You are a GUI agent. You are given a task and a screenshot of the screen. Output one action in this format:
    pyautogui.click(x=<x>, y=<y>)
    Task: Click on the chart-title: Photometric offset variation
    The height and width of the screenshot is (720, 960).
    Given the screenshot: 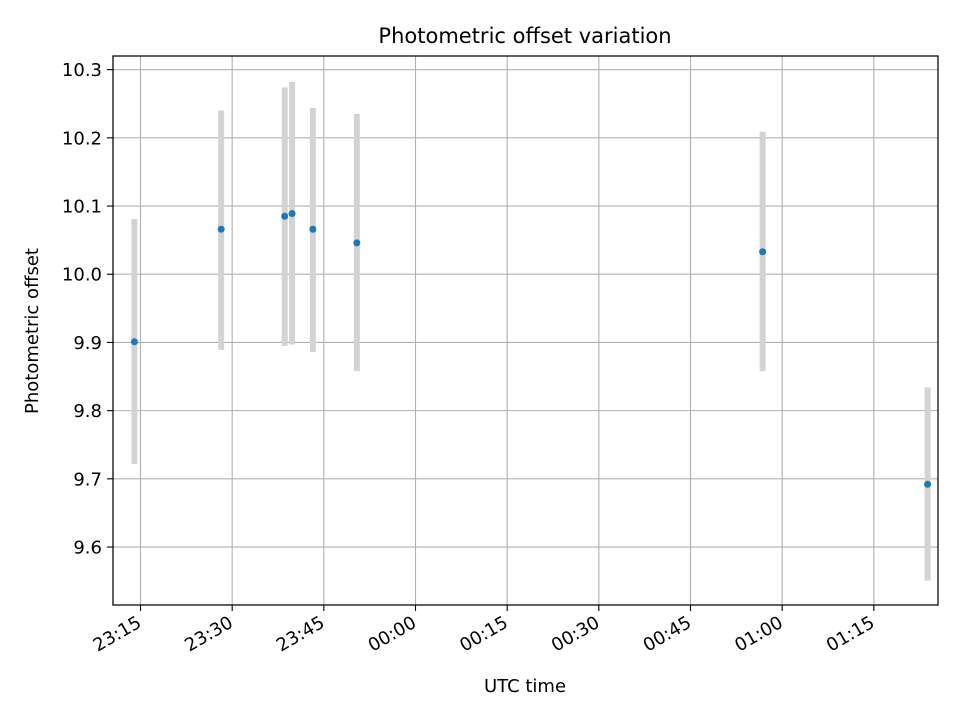 What is the action you would take?
    pyautogui.click(x=524, y=36)
    